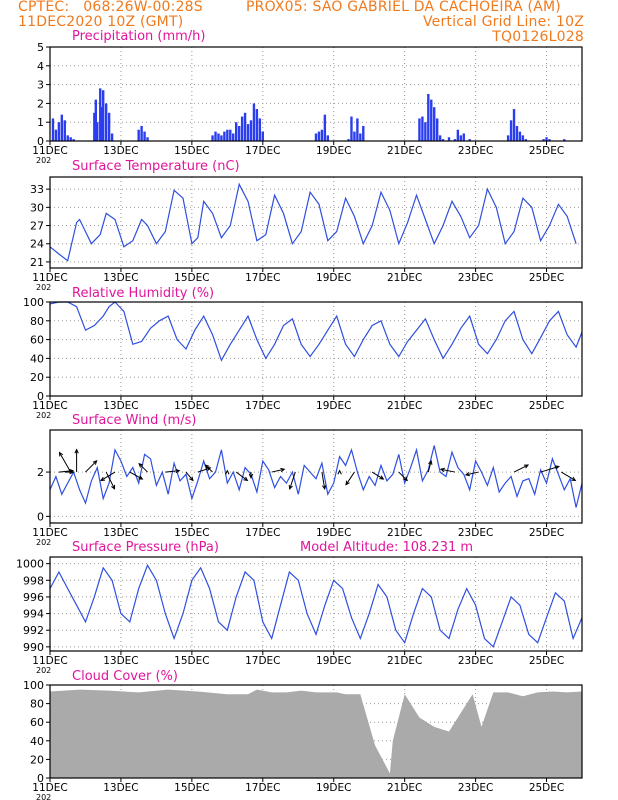 The image size is (618, 800). What do you see at coordinates (316, 733) in the screenshot?
I see `cloud-area` at bounding box center [316, 733].